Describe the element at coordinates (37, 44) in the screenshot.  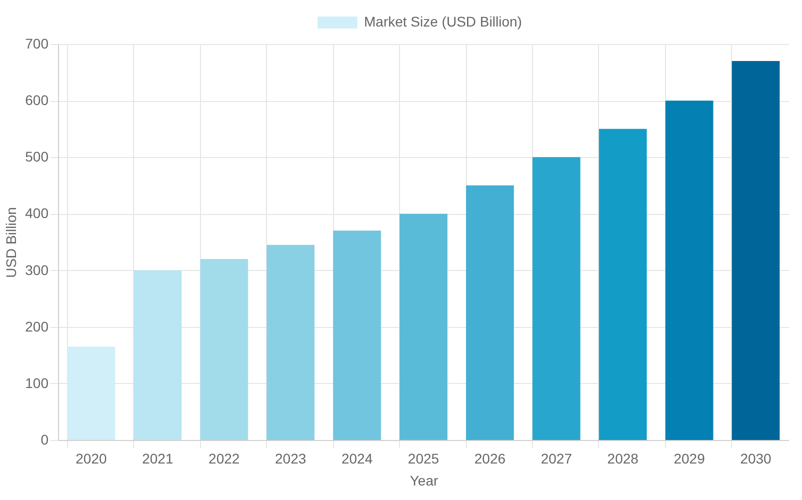
I see `y-tick-label: 700` at that location.